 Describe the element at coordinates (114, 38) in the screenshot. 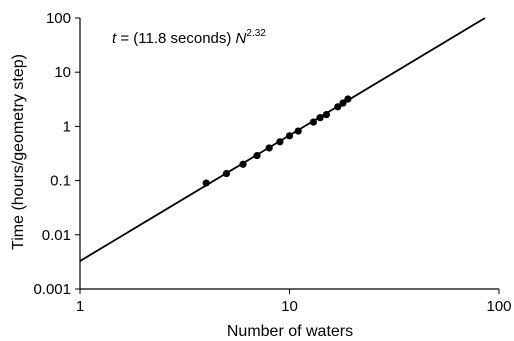

I see `equation-t: t` at that location.